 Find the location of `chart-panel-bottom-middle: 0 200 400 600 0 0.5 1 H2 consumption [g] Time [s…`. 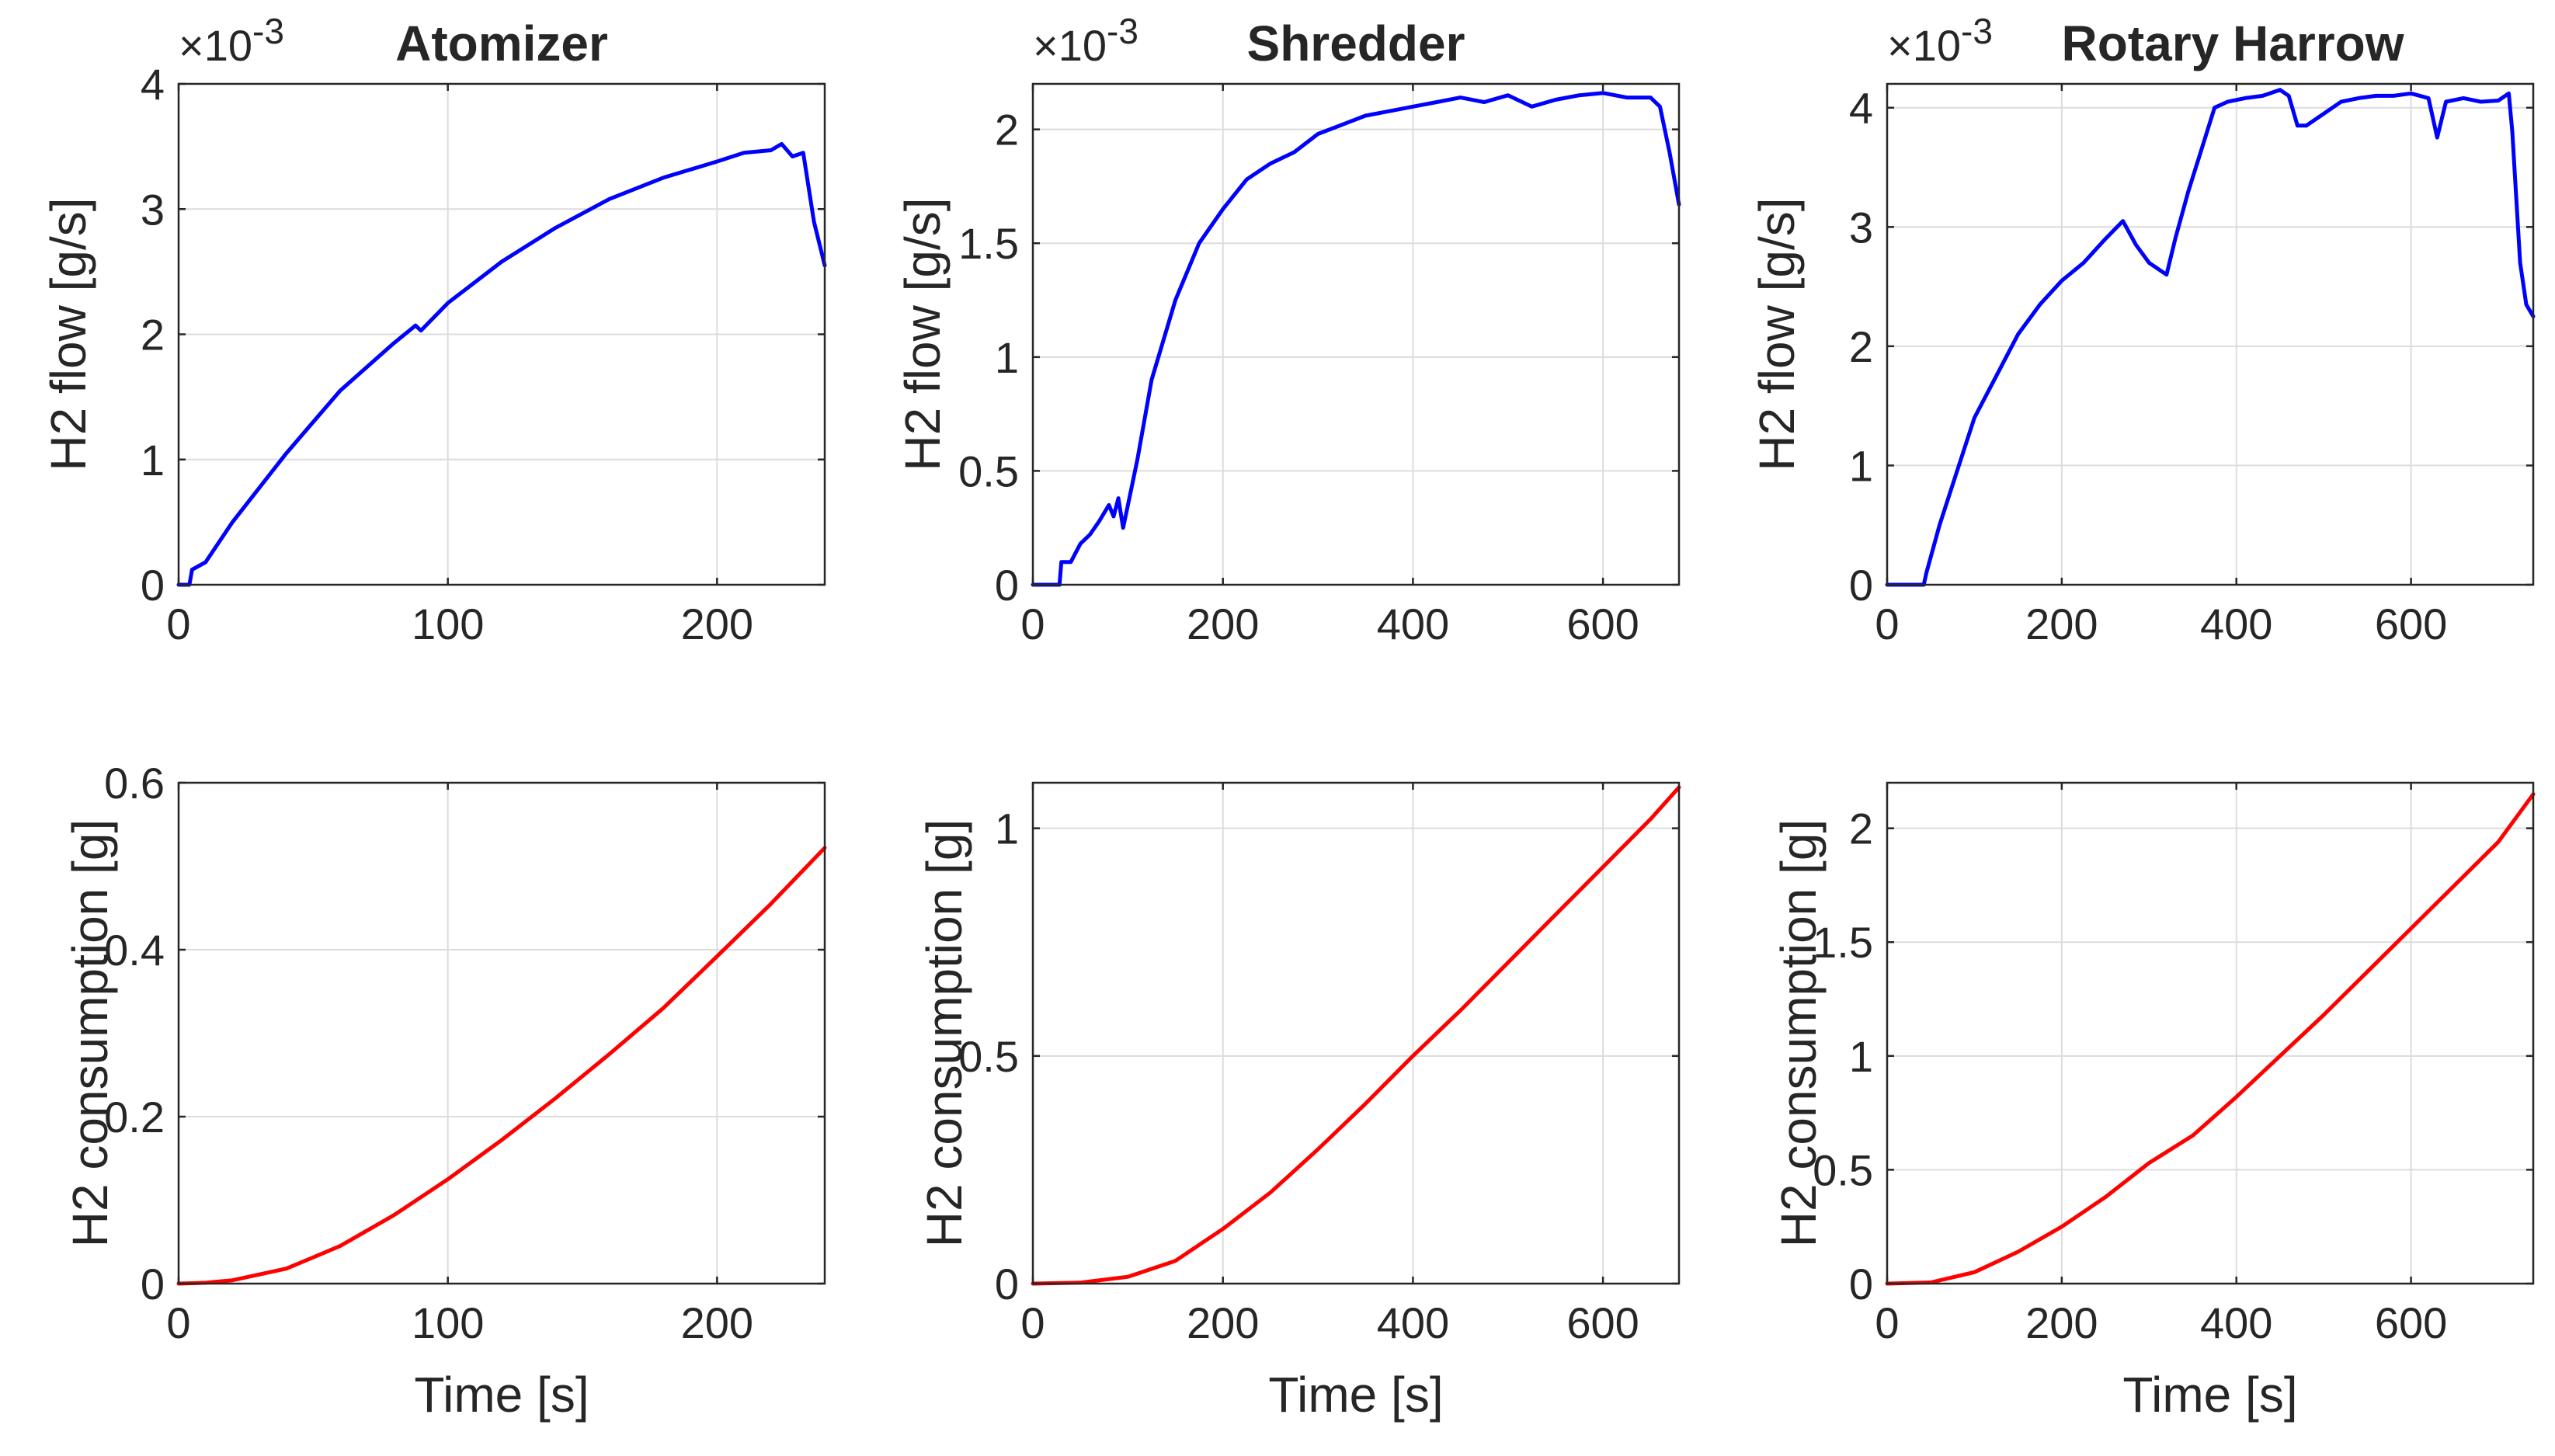

chart-panel-bottom-middle: 0 200 400 600 0 0.5 1 H2 consumption [g] Time [s… is located at coordinates (1298, 1102).